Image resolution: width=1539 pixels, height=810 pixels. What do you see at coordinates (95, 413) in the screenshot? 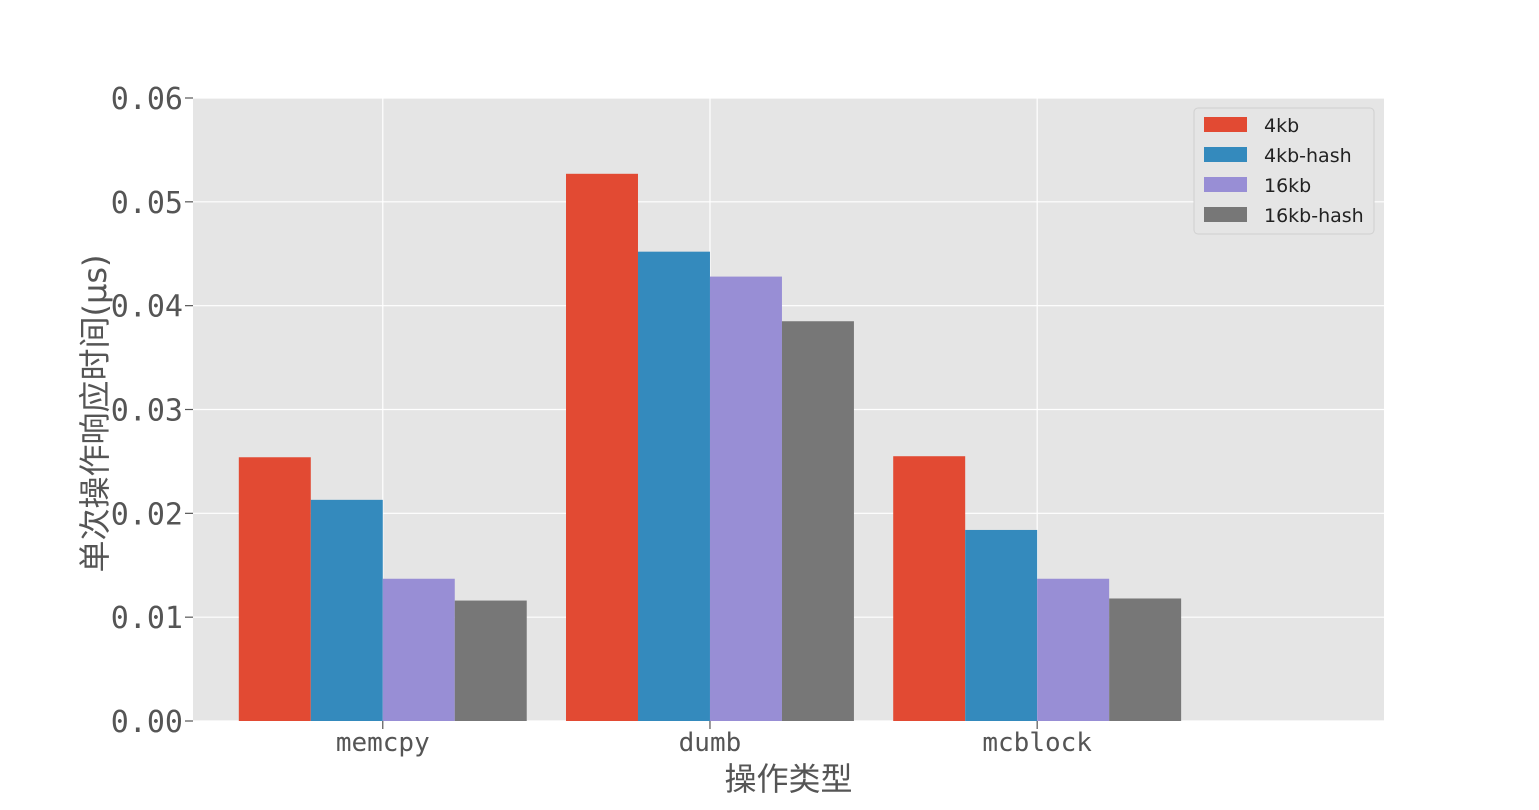
I see `y-axis-label: 单次操作响应时间(μs)` at bounding box center [95, 413].